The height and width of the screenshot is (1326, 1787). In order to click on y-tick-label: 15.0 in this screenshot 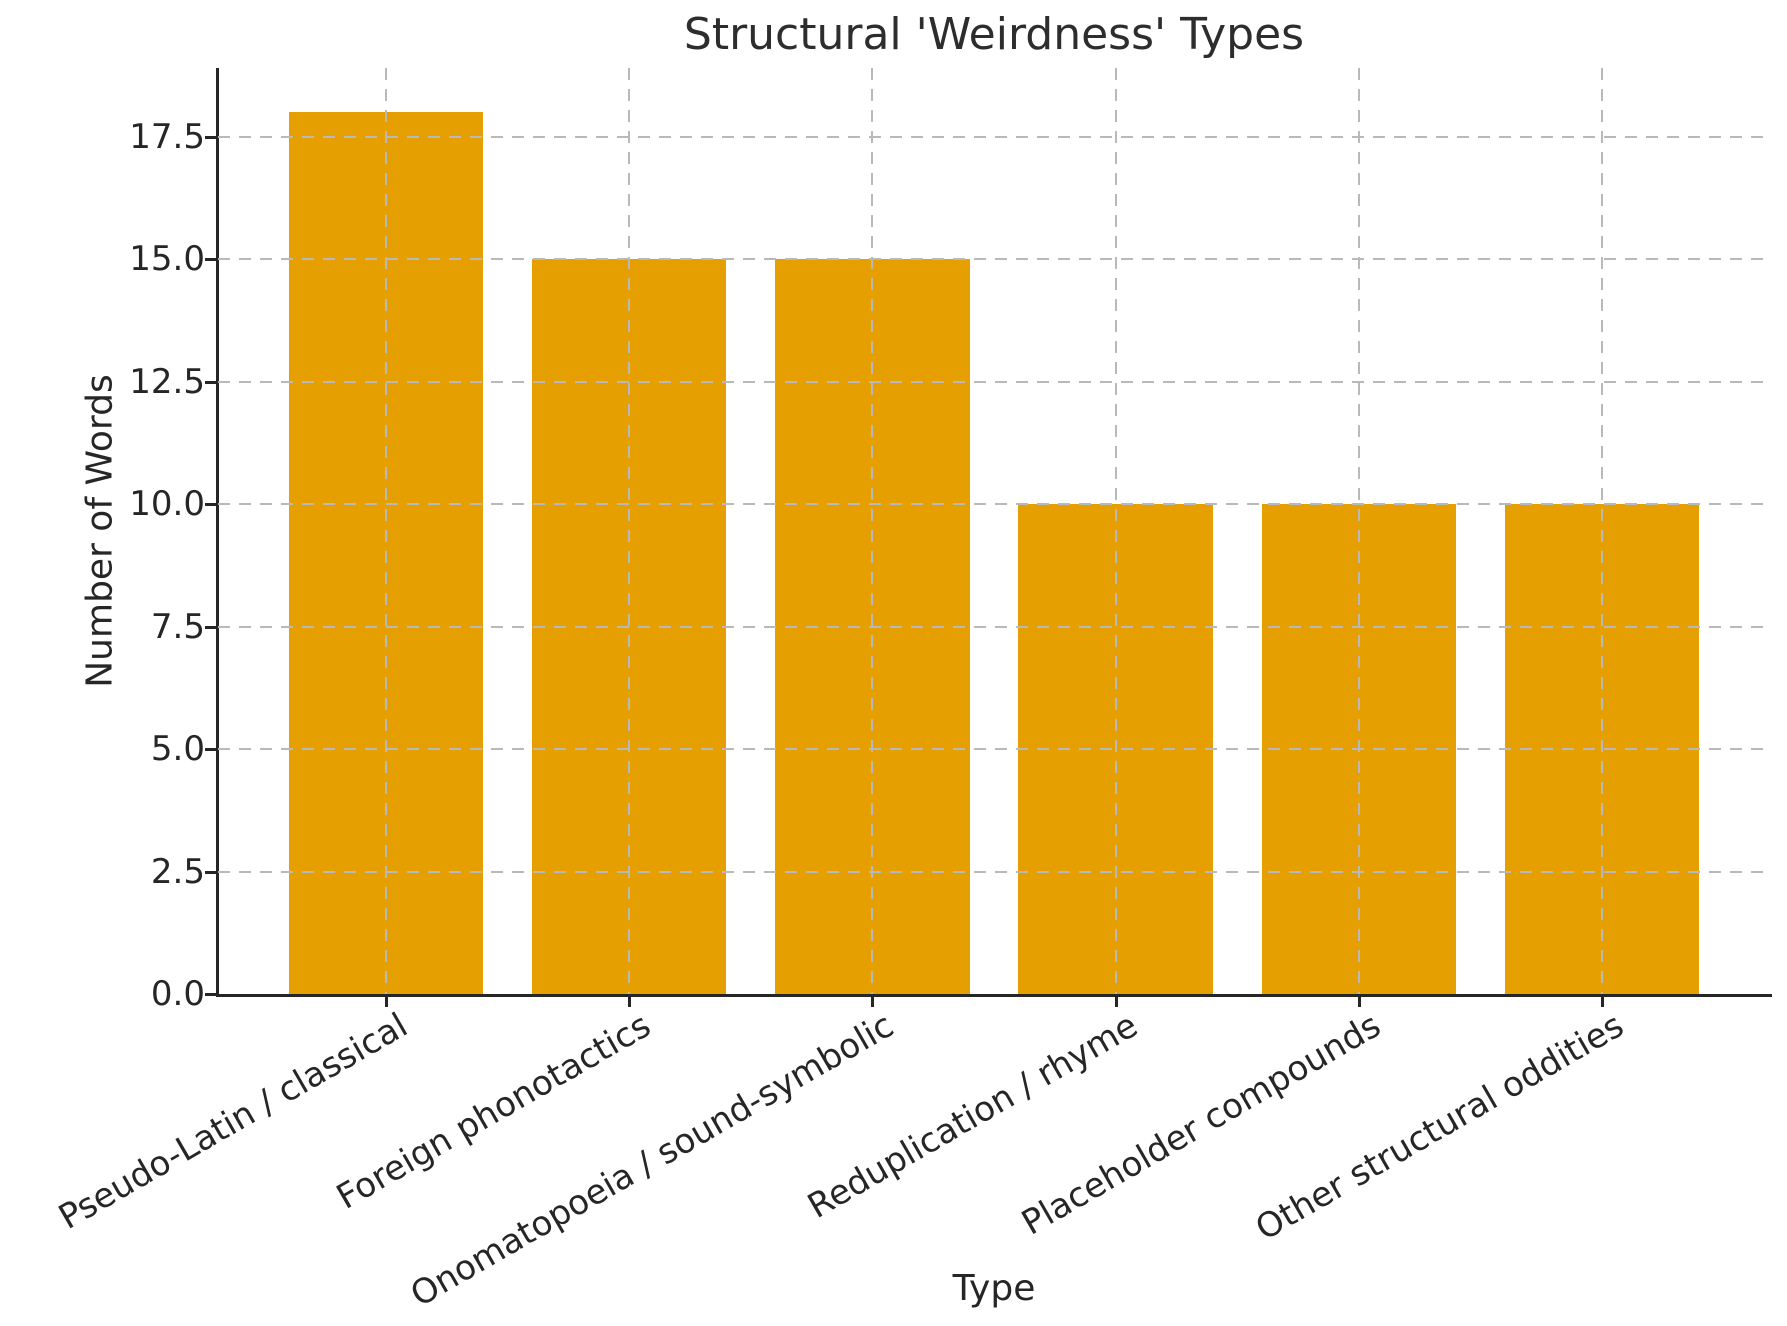, I will do `click(167, 259)`.